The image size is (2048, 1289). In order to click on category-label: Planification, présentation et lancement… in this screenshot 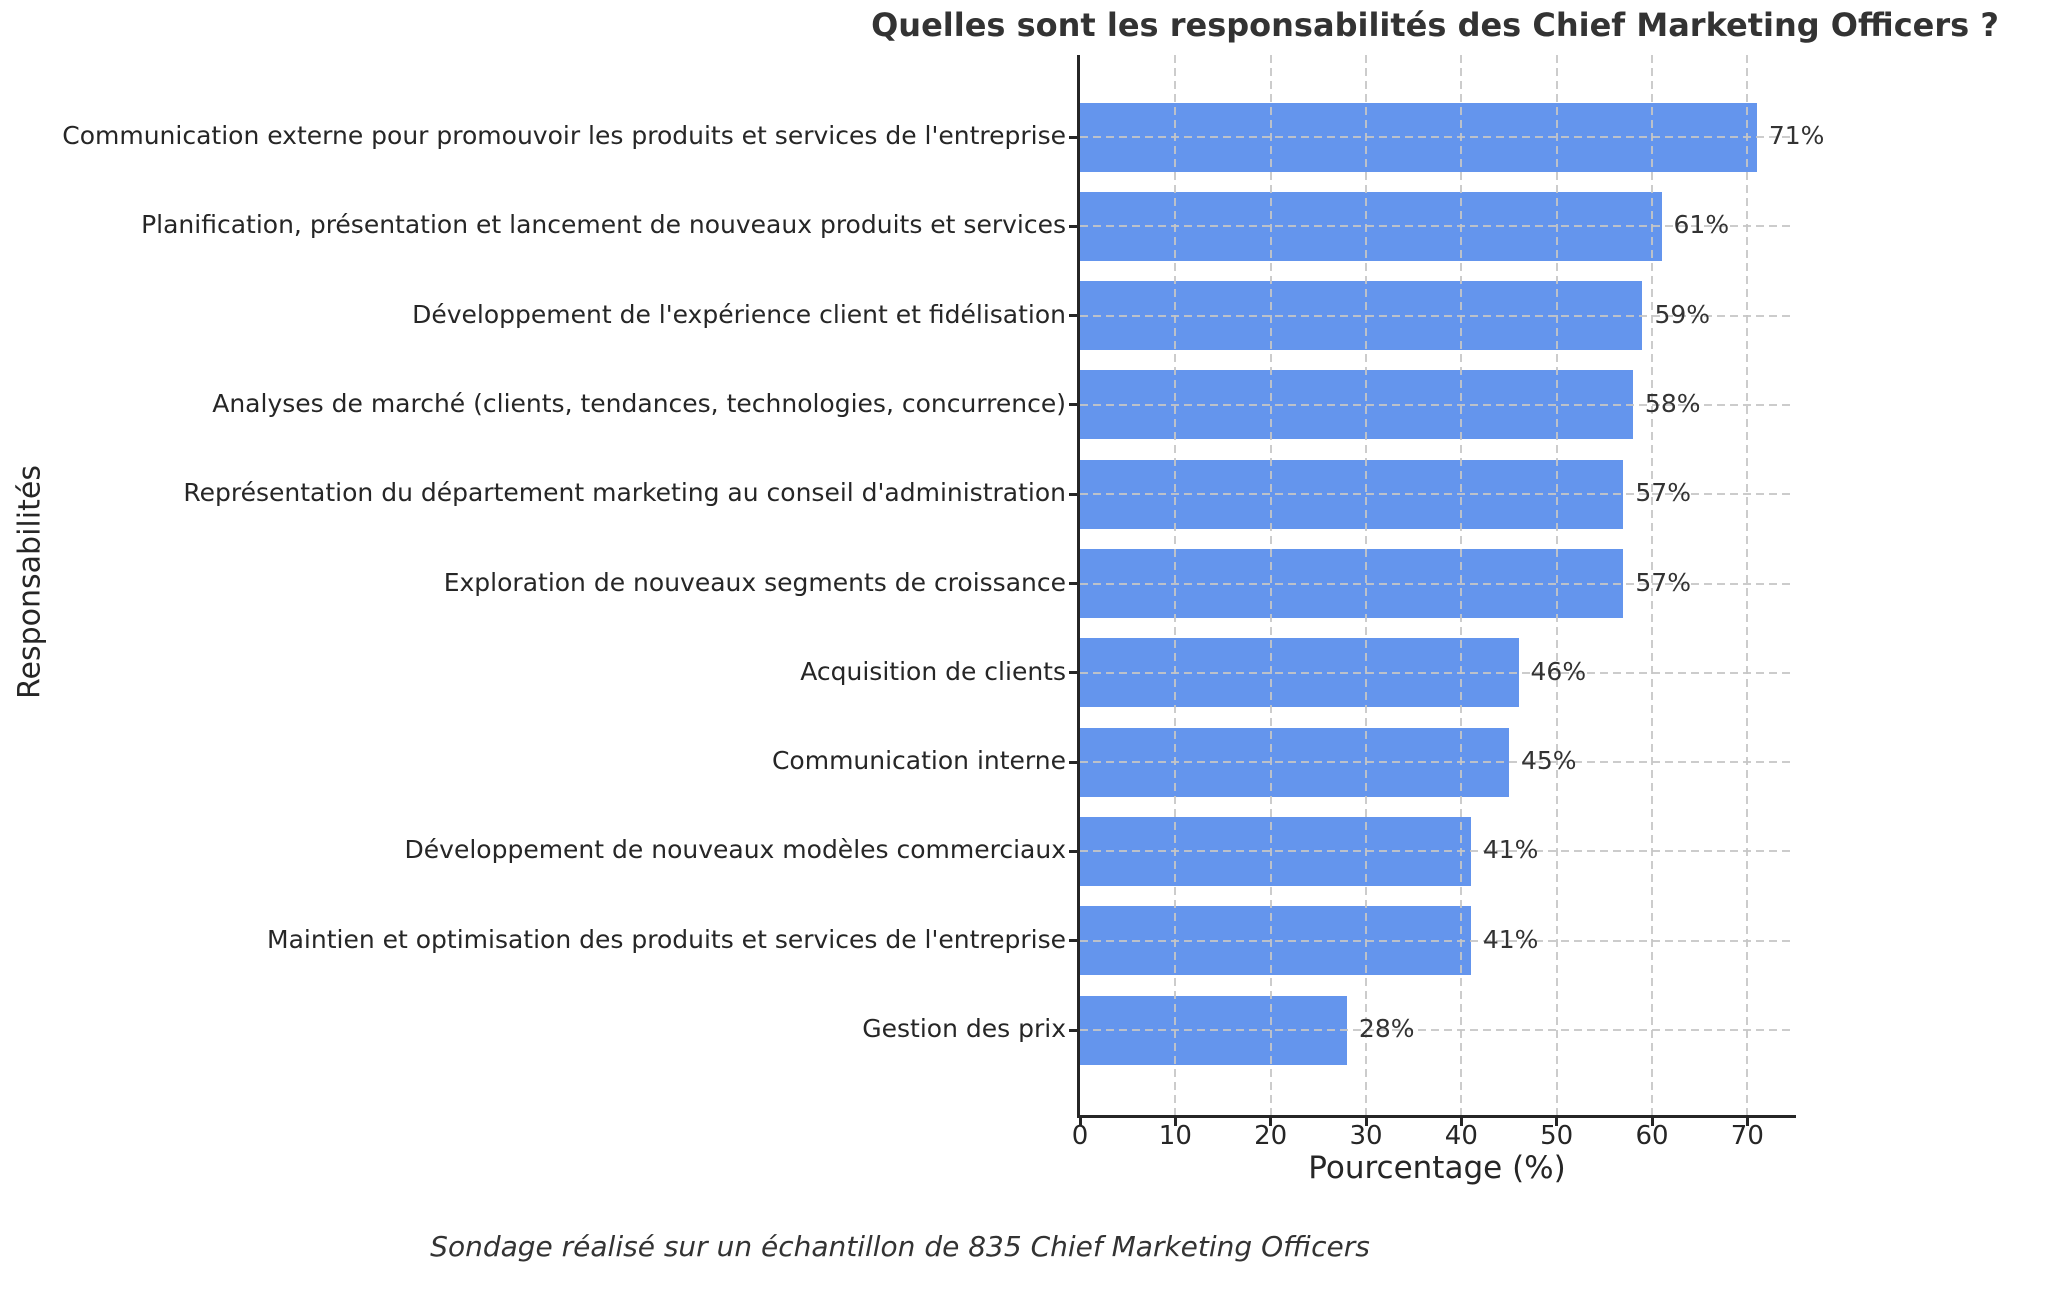, I will do `click(603, 225)`.